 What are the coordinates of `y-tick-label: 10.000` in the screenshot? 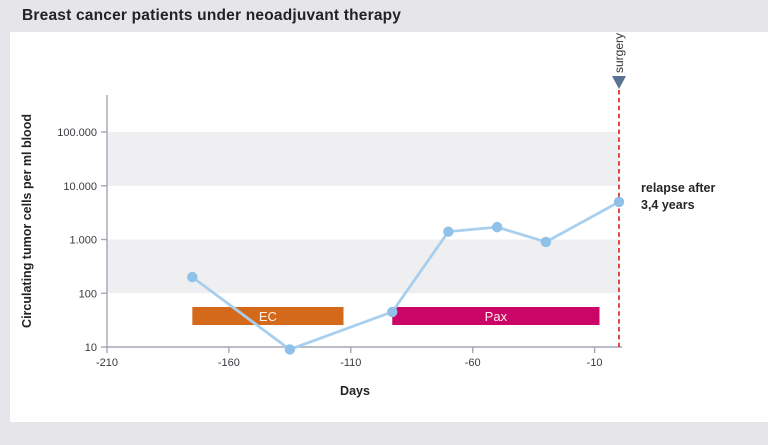 It's located at (80, 187).